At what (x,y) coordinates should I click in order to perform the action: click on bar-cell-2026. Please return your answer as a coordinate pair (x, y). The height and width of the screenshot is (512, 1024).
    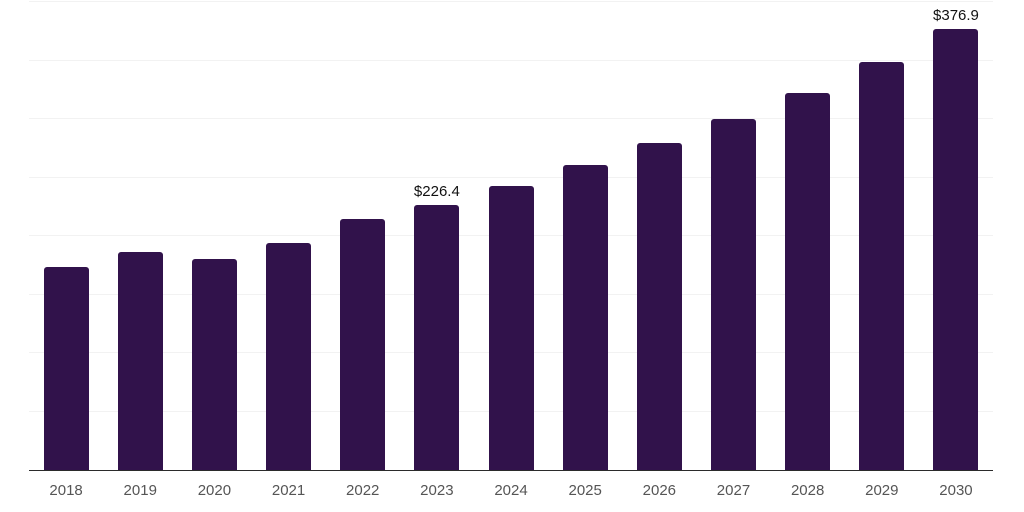
    Looking at the image, I should click on (659, 236).